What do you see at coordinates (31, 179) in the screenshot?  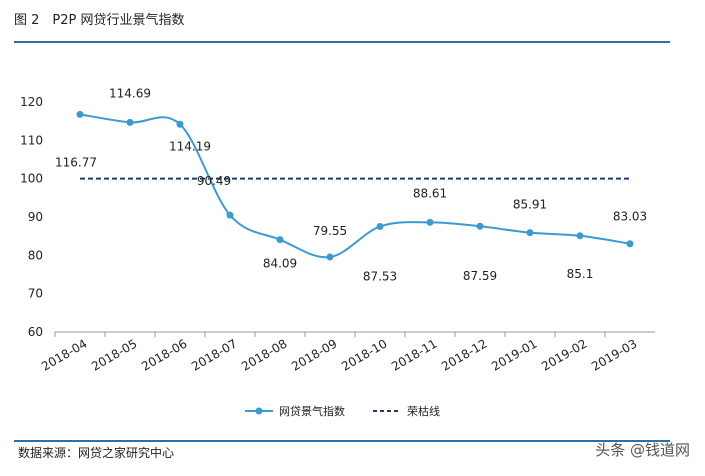 I see `y-tick-label: 100` at bounding box center [31, 179].